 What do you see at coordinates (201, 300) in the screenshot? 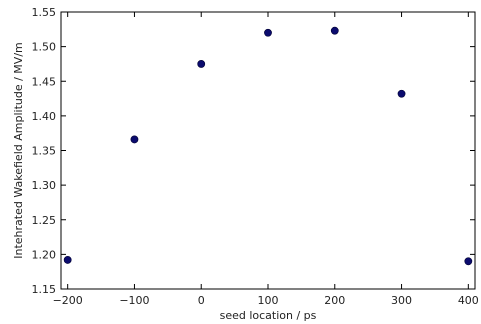
I see `x-tick-label: 0` at bounding box center [201, 300].